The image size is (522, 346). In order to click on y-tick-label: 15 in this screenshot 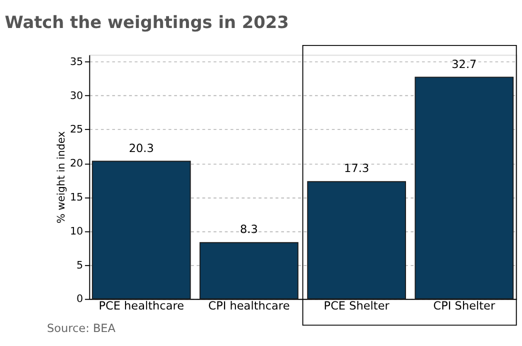, I will do `click(77, 197)`.